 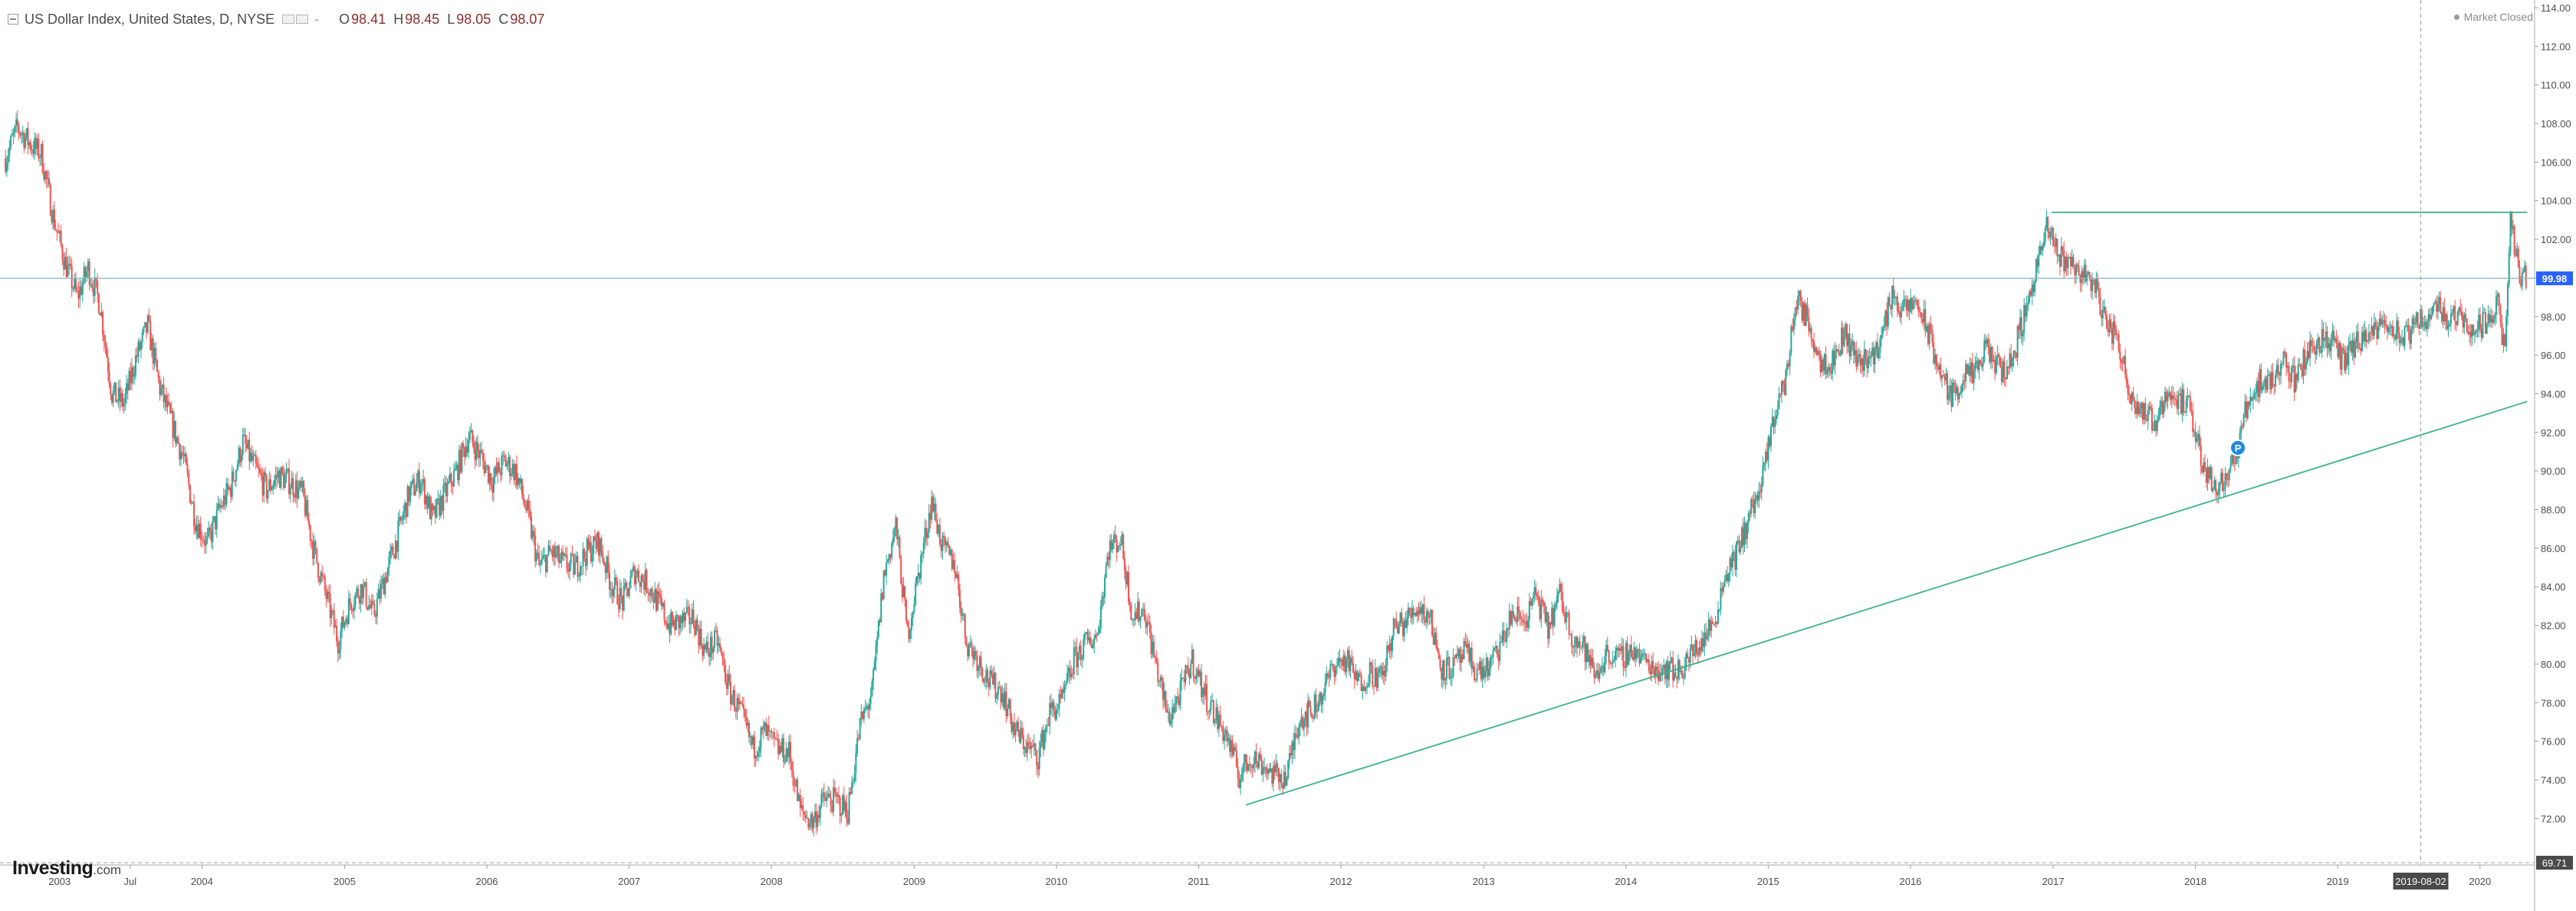 What do you see at coordinates (317, 19) in the screenshot?
I see `legend-dash: -` at bounding box center [317, 19].